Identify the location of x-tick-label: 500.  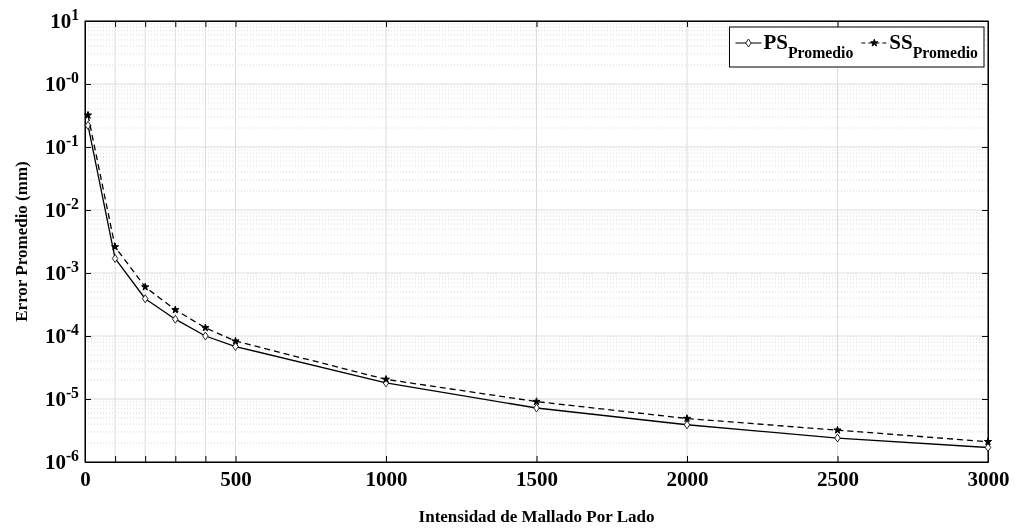
(236, 479).